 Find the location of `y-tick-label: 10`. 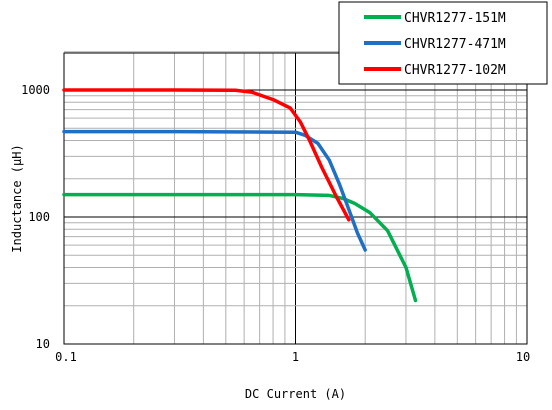

y-tick-label: 10 is located at coordinates (43, 344).